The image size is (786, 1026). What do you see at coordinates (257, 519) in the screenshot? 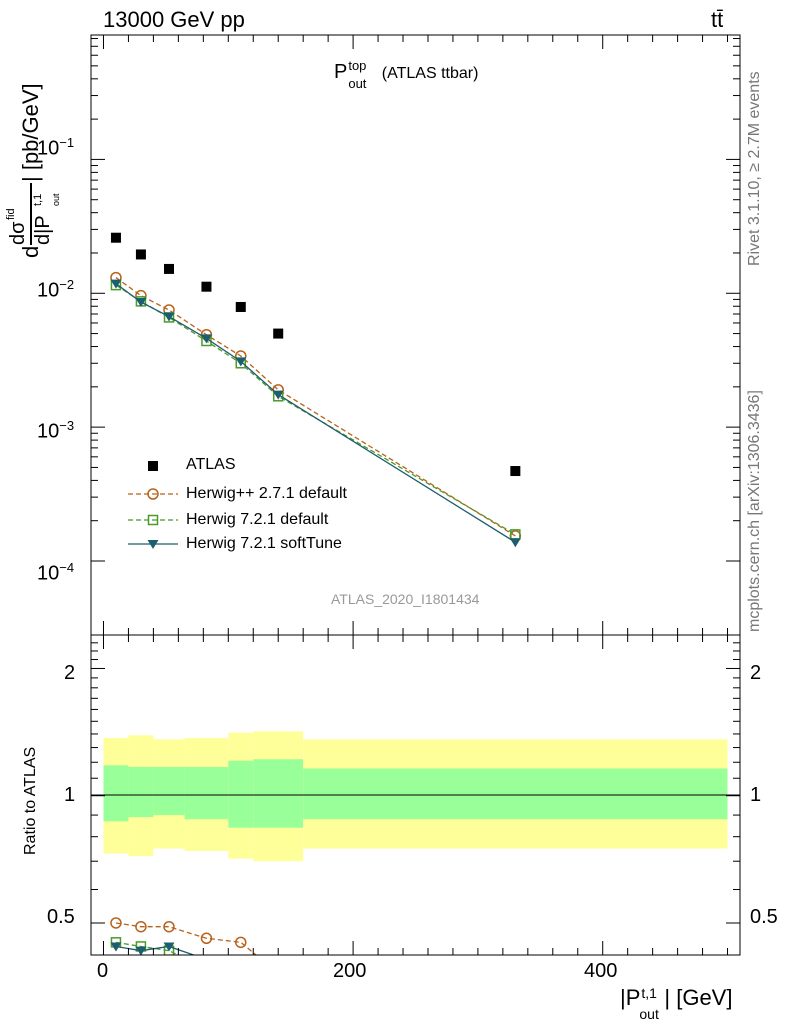
I see `legend-label-herwig-default: Herwig 7.2.1 default` at bounding box center [257, 519].